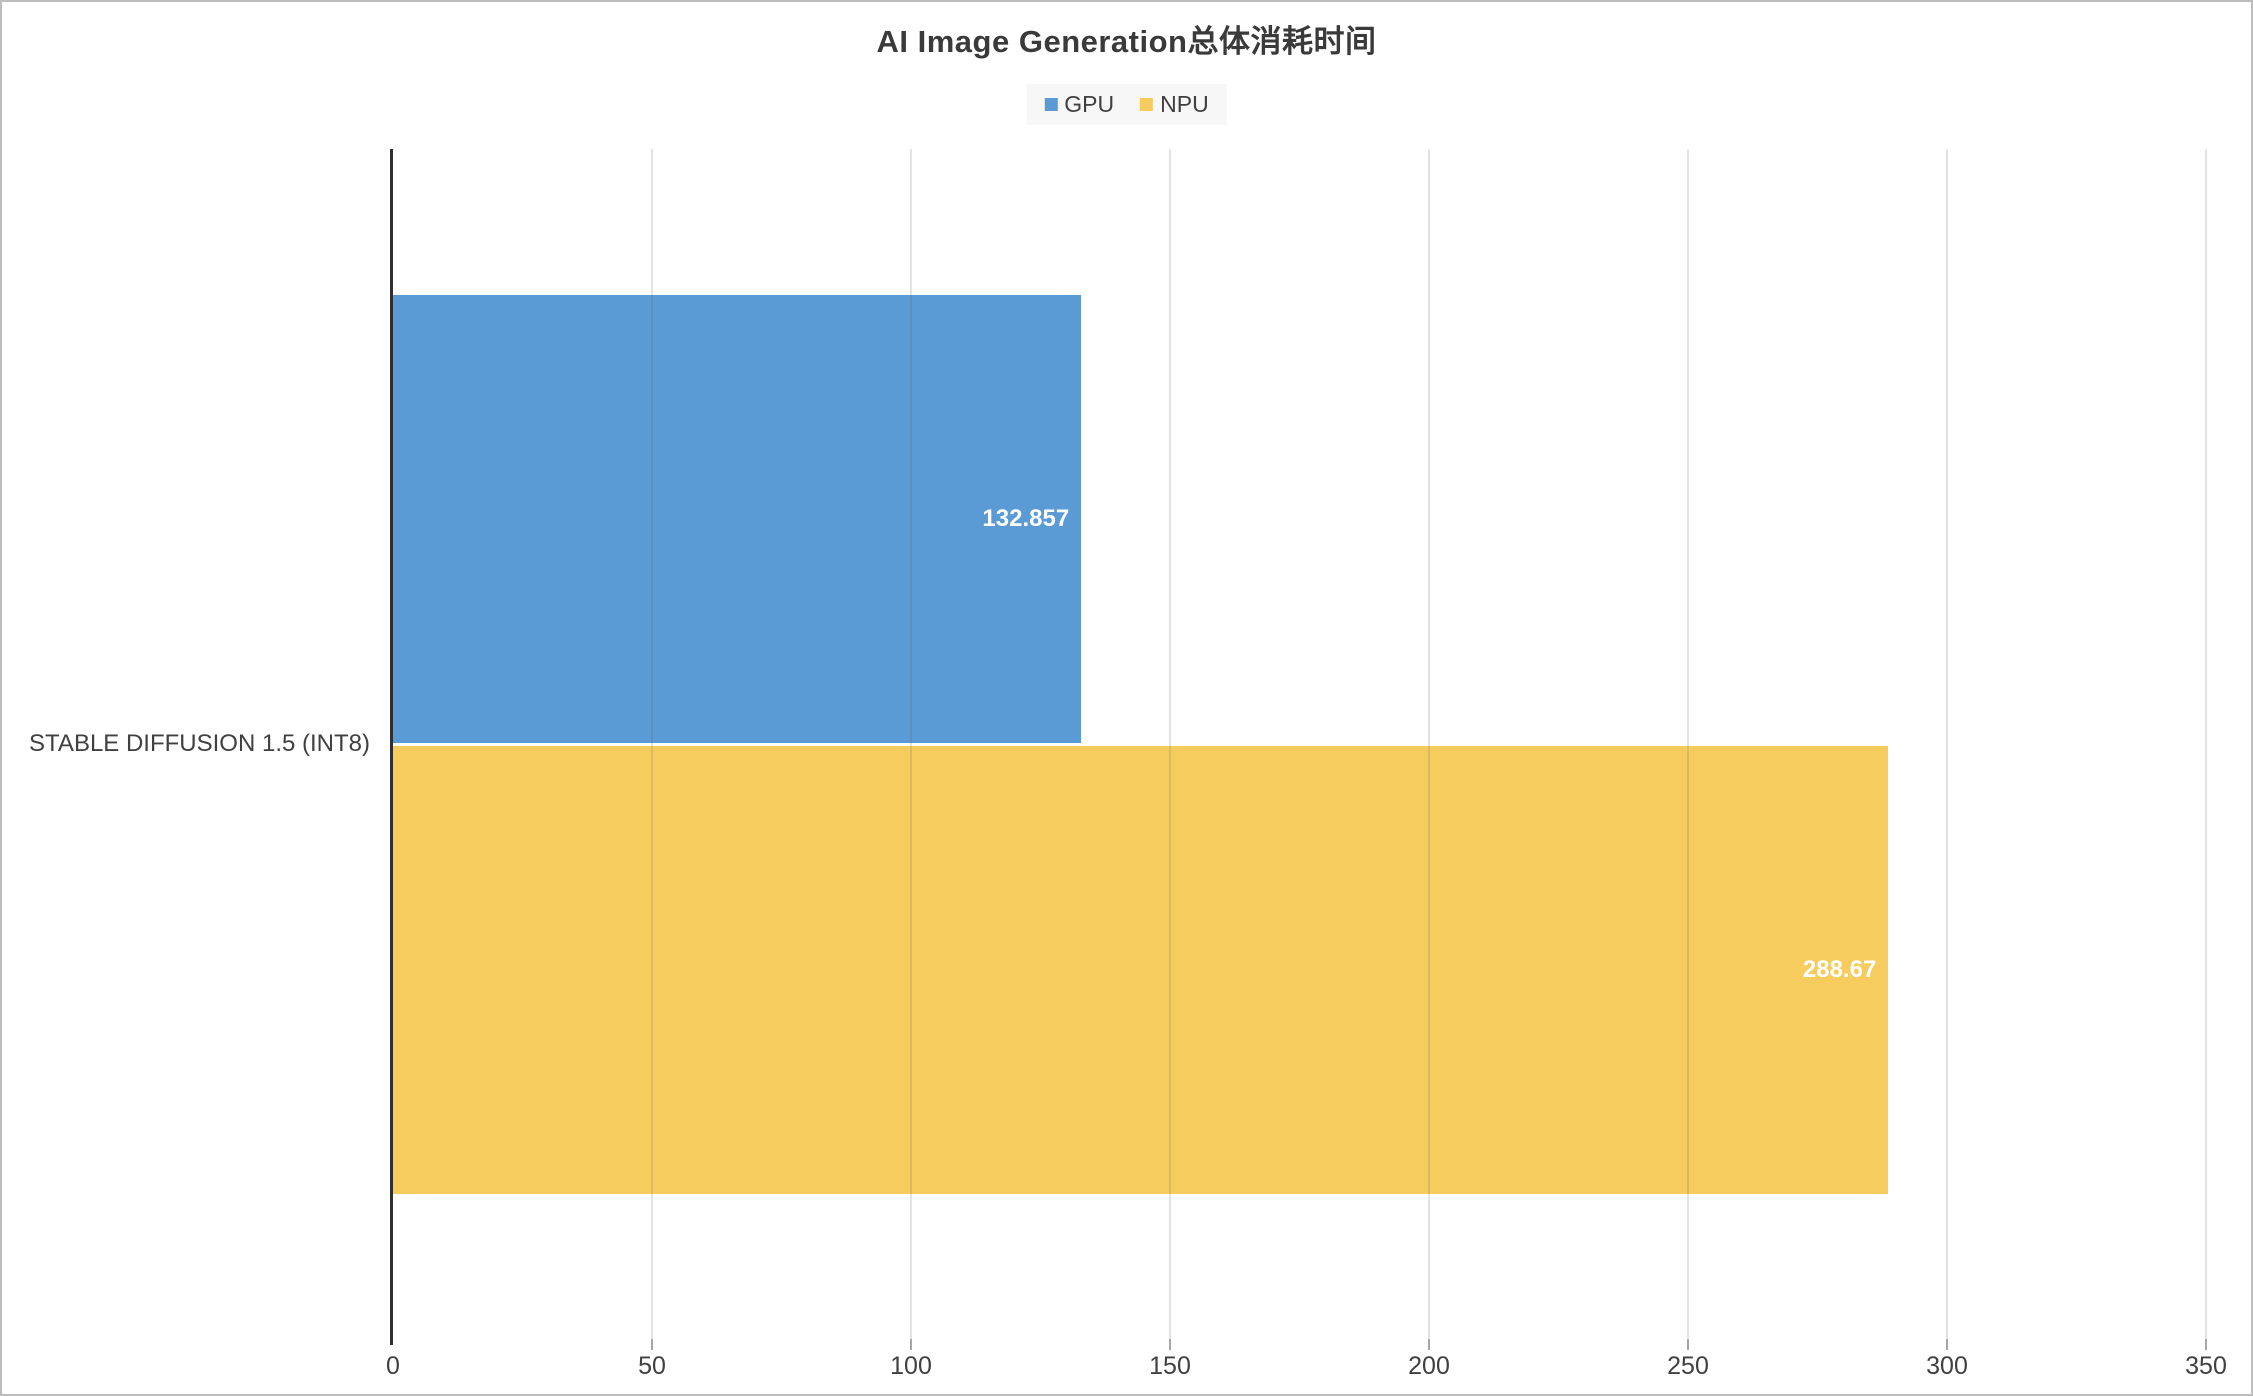 Image resolution: width=2253 pixels, height=1396 pixels. What do you see at coordinates (1170, 1366) in the screenshot?
I see `x-tick-label-150: 150` at bounding box center [1170, 1366].